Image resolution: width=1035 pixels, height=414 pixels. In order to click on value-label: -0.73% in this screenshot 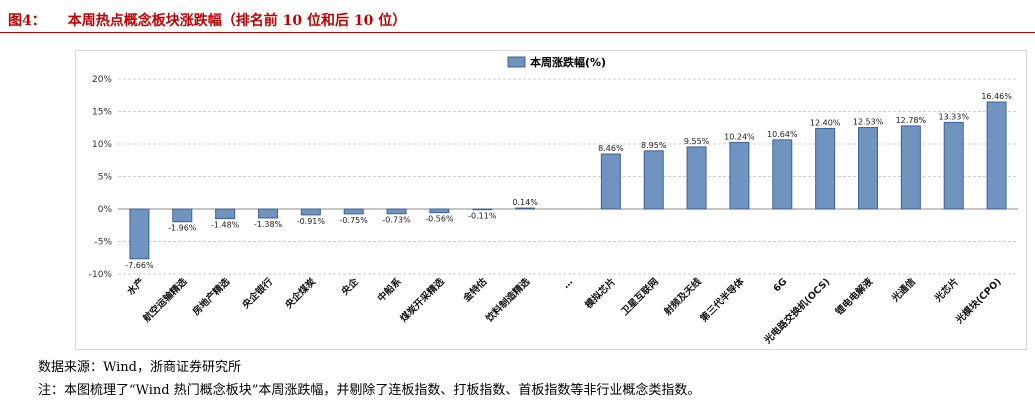, I will do `click(396, 220)`.